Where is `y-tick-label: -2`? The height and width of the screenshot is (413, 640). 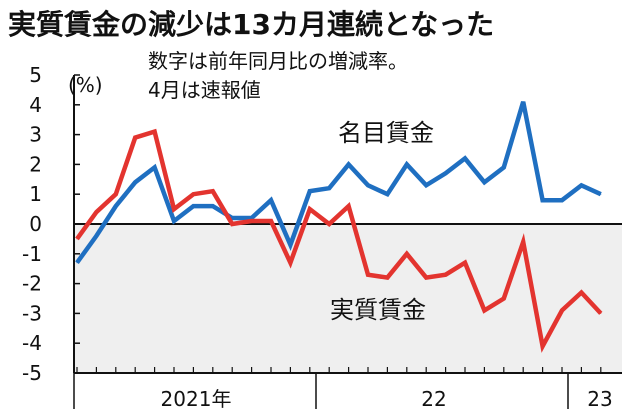
y-tick-label: -2 is located at coordinates (32, 284).